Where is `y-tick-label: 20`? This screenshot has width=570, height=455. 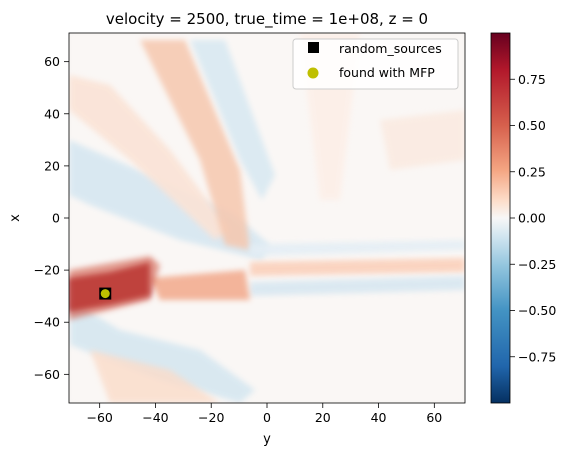
y-tick-label: 20 is located at coordinates (52, 165).